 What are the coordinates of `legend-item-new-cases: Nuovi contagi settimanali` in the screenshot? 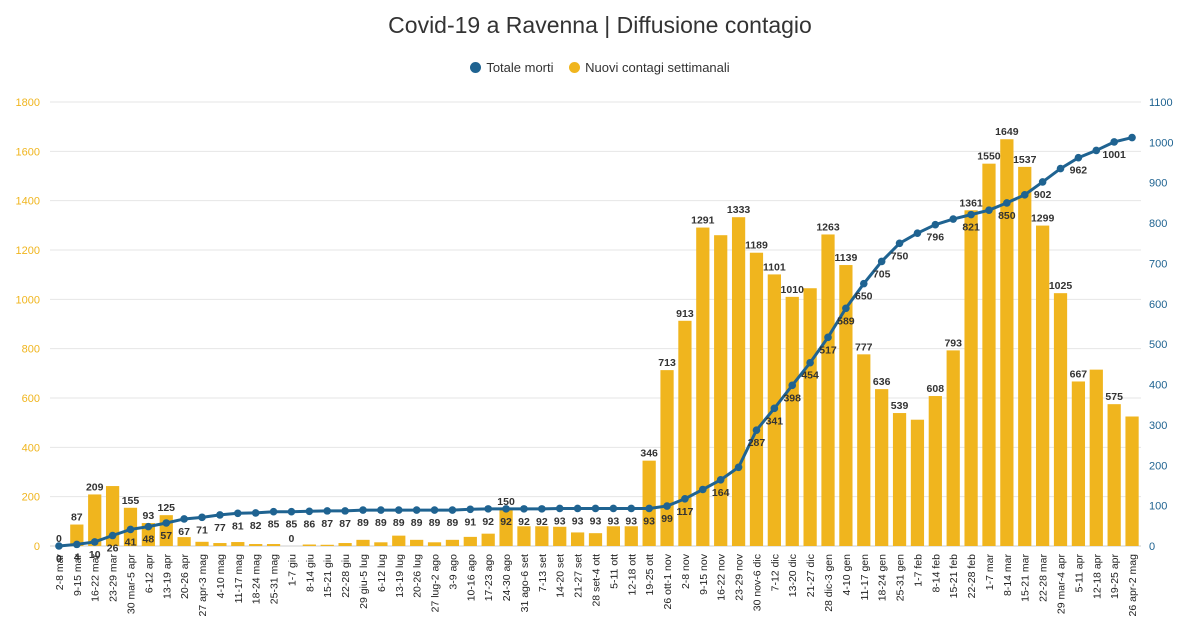 It's located at (649, 67).